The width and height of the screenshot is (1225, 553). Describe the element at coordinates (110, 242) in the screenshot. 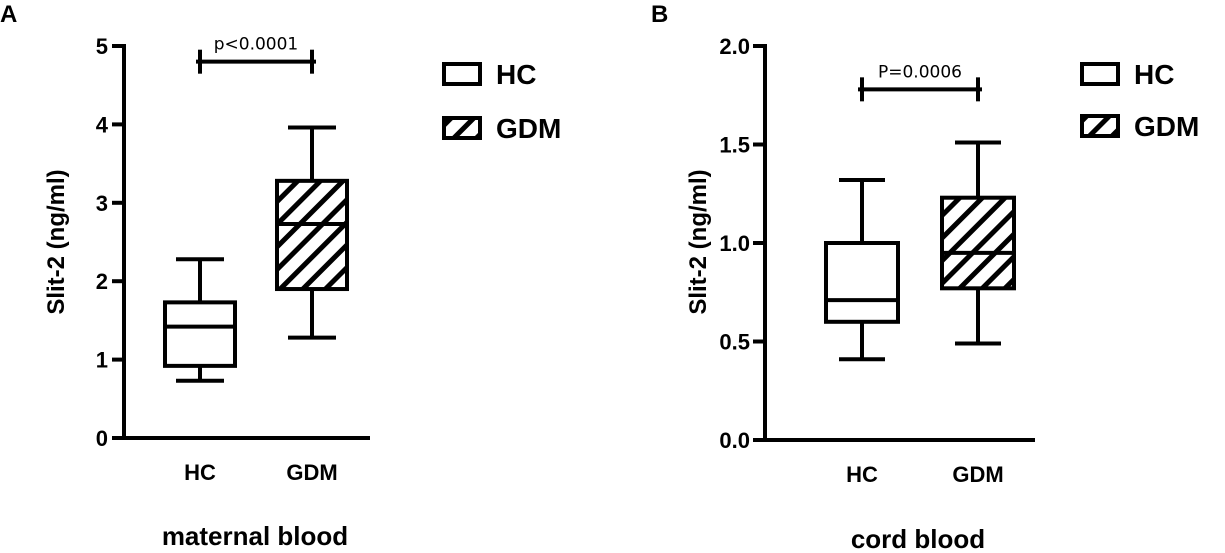

I see `panel-a-y-ticks: 0 1 2 3 4 5` at that location.